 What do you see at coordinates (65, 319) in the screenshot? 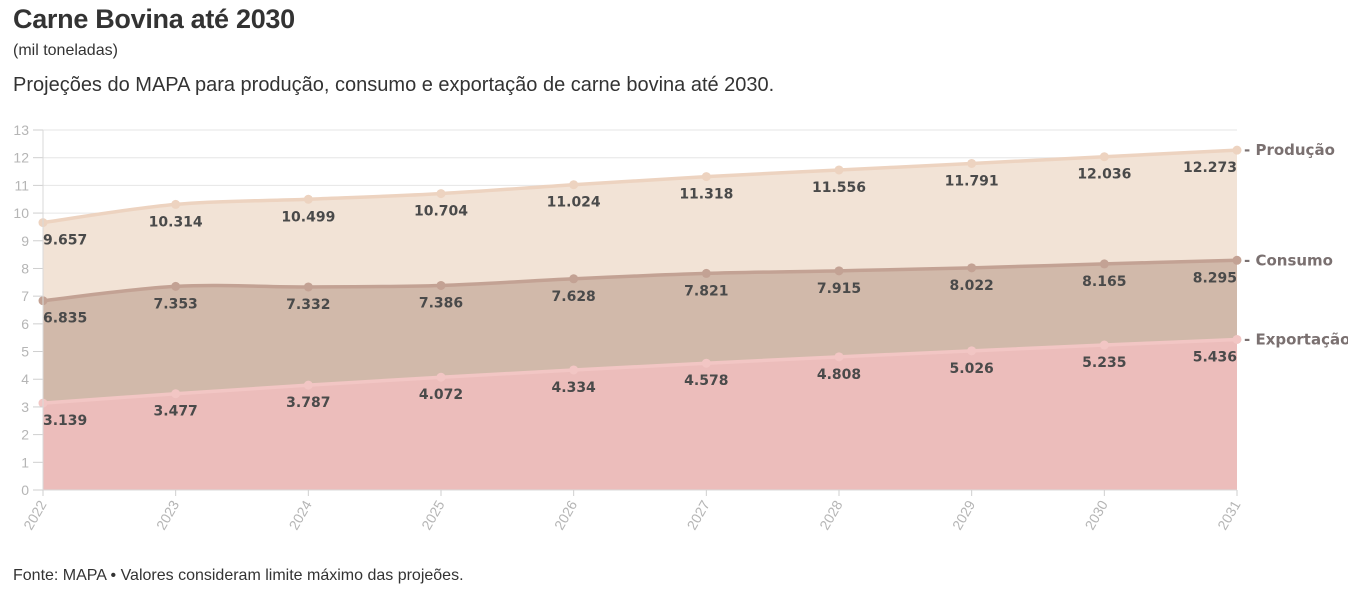
I see `data-label: 6.835` at bounding box center [65, 319].